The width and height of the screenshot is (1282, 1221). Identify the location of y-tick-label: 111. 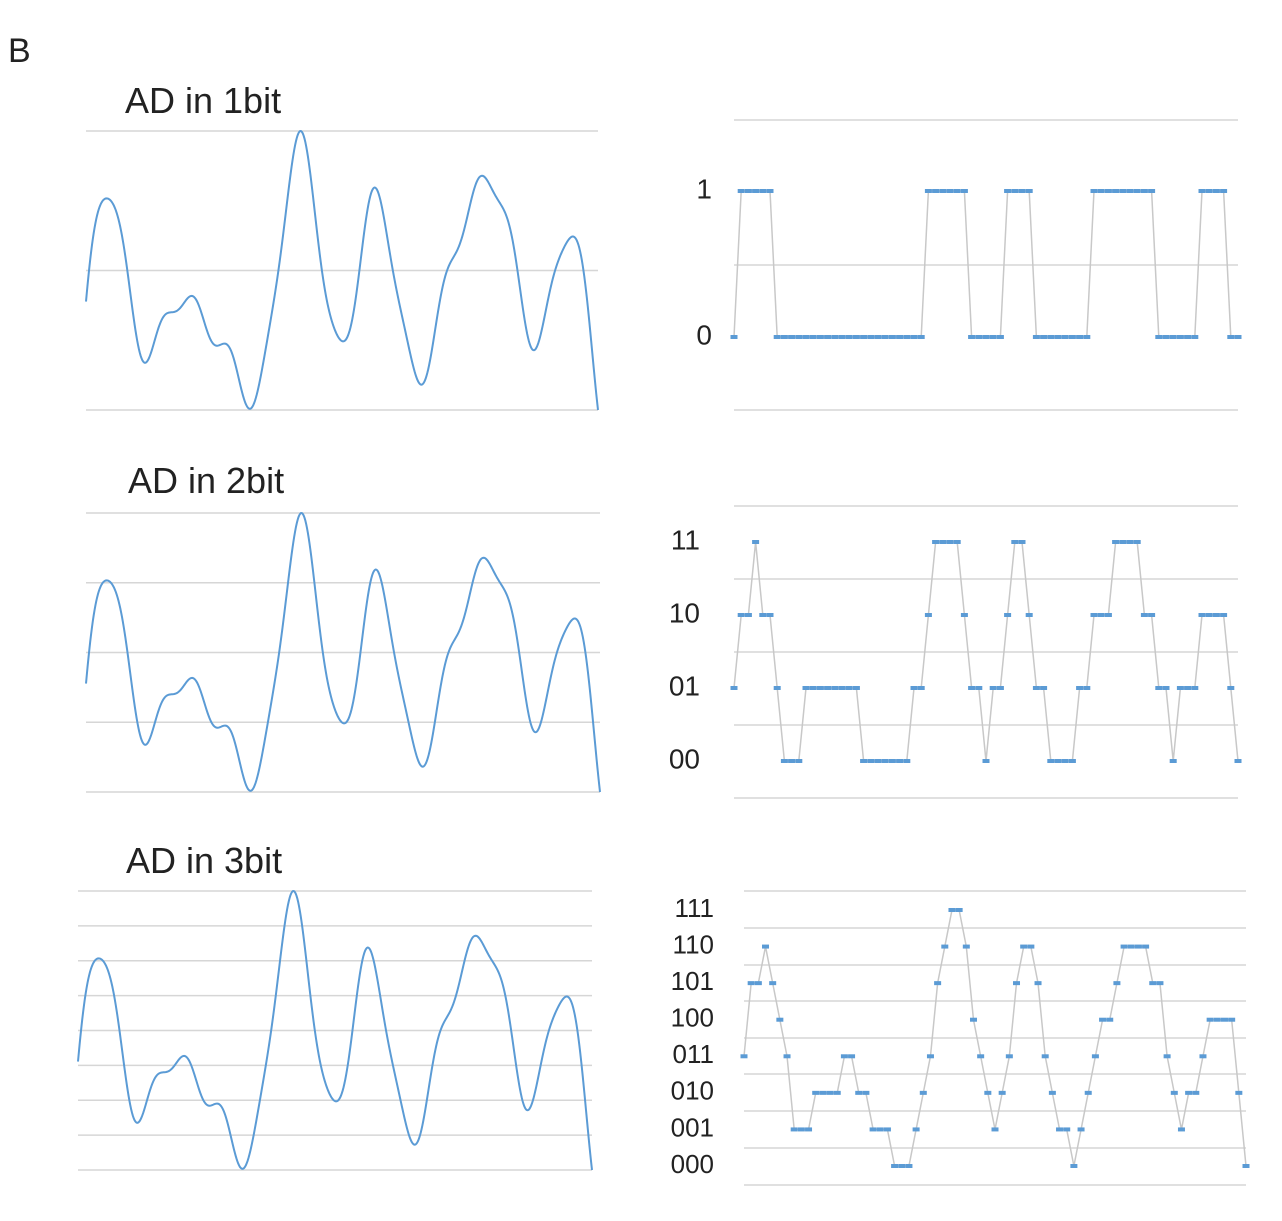
(694, 908).